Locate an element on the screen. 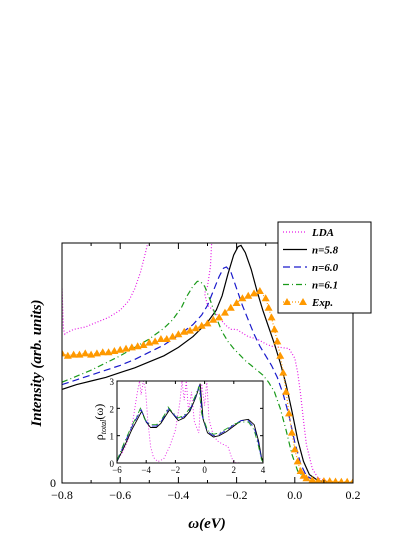  main-x-tick-label-4: 0.0 is located at coordinates (294, 495).